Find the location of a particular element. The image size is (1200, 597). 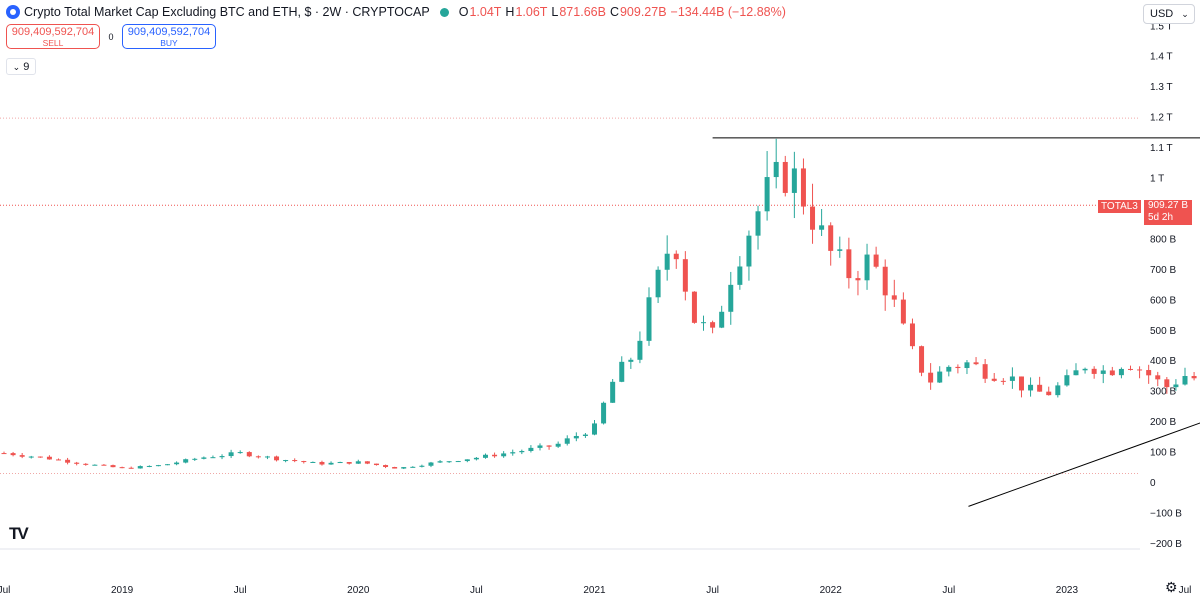

symbol-logo-icon is located at coordinates (13, 12).